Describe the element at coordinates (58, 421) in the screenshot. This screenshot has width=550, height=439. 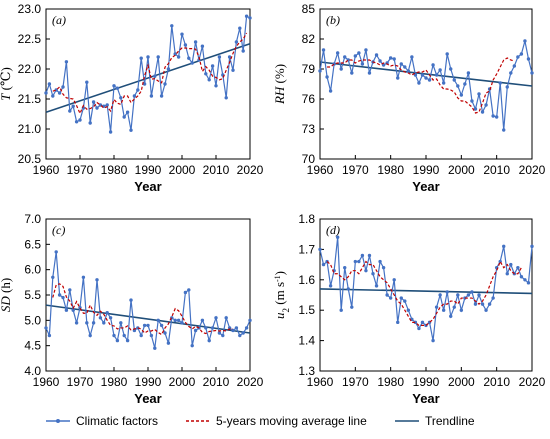
I see `legend-marker` at that location.